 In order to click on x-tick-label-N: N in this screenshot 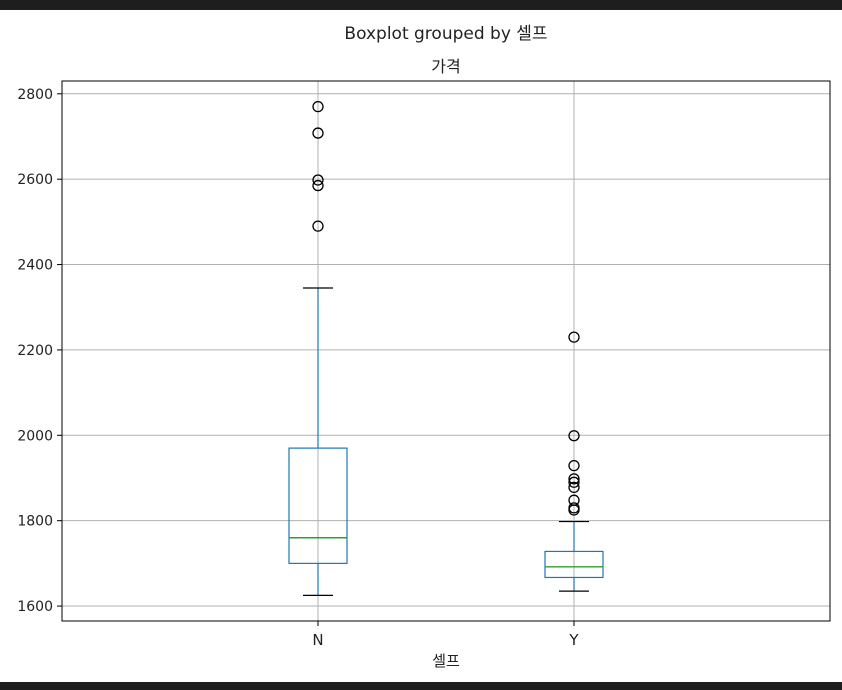, I will do `click(317, 640)`.